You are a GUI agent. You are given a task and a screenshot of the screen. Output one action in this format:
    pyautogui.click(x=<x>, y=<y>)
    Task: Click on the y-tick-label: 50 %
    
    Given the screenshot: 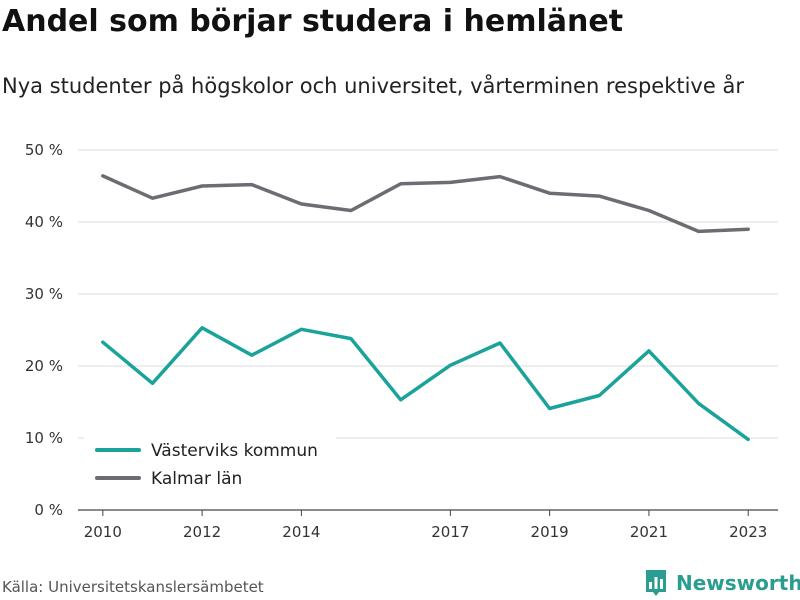 What is the action you would take?
    pyautogui.click(x=44, y=150)
    